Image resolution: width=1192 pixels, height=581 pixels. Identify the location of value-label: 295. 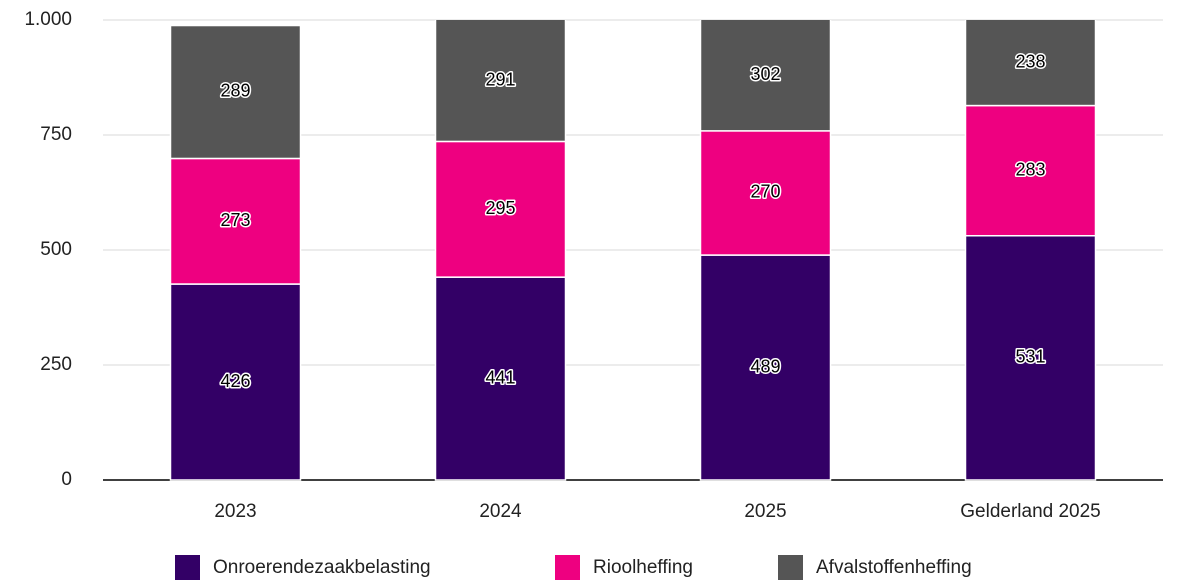
(500, 208).